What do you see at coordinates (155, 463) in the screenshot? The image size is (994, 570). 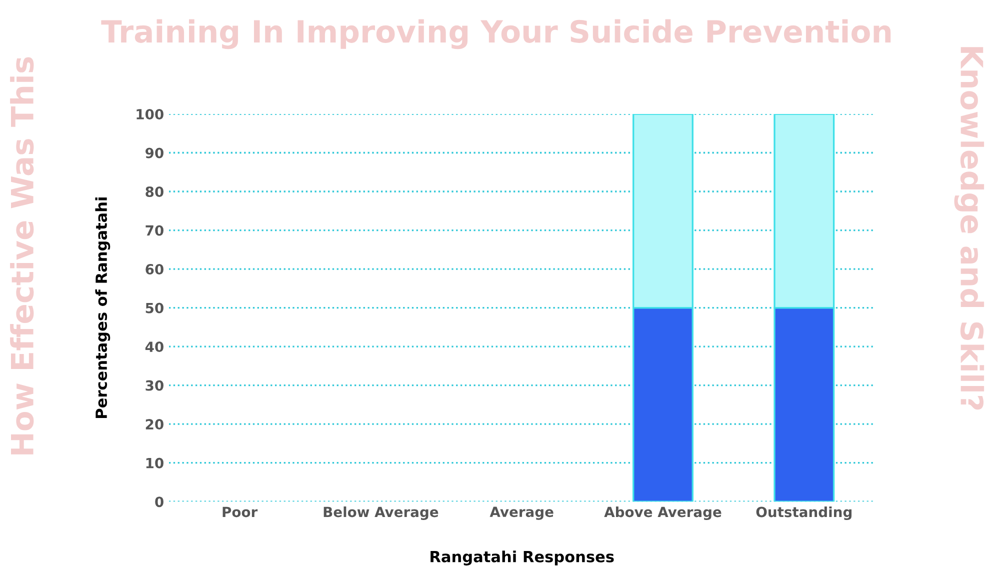 I see `y-tick-label: 10` at bounding box center [155, 463].